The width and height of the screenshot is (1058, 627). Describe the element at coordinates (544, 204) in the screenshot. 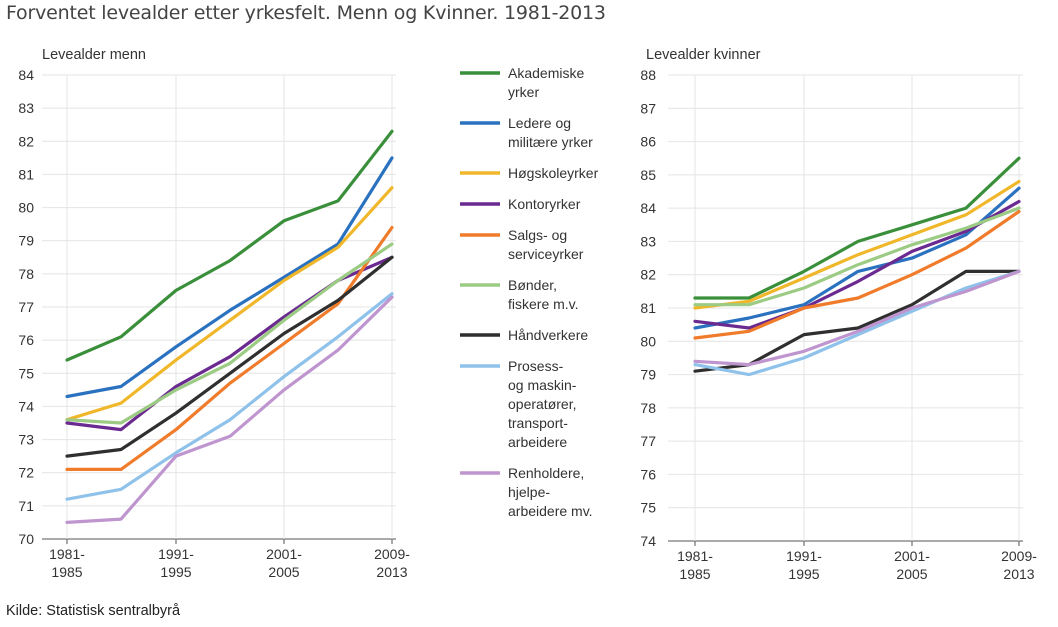

I see `legend-label: Kontoryrker` at that location.